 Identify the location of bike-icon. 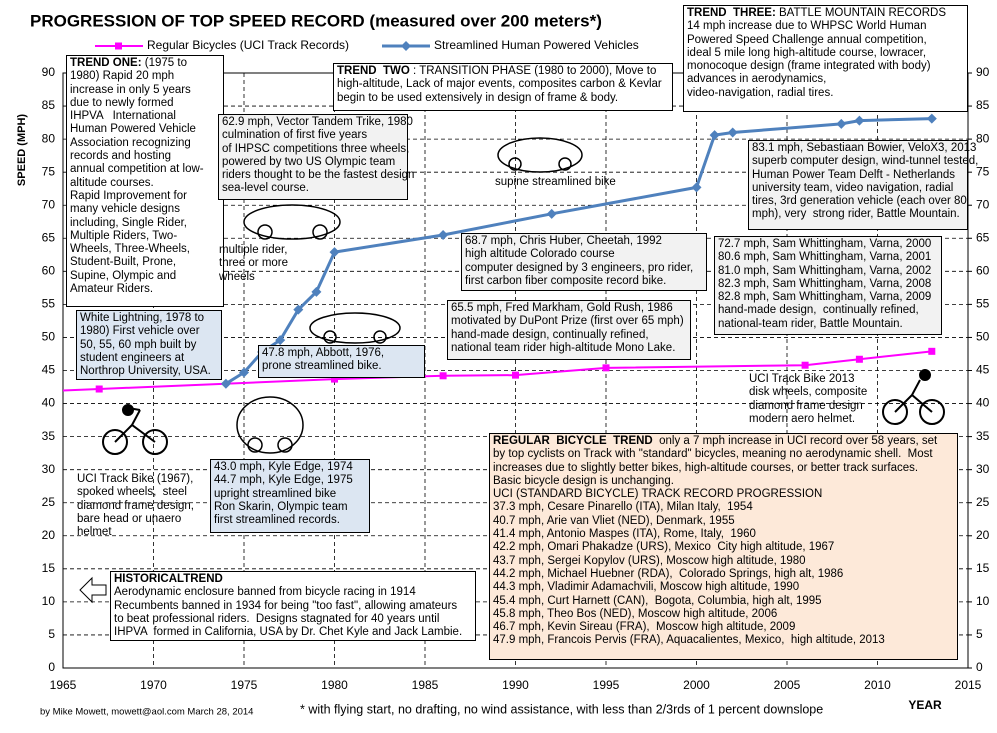
(135, 429).